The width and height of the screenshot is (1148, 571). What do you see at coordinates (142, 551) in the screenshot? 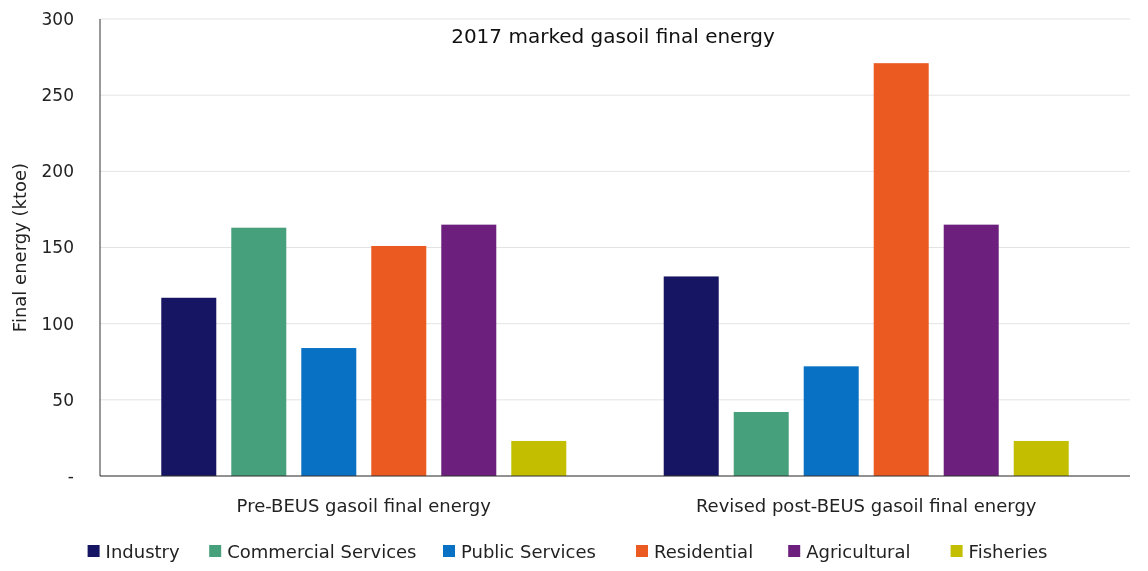
I see `legend-label: Industry` at bounding box center [142, 551].